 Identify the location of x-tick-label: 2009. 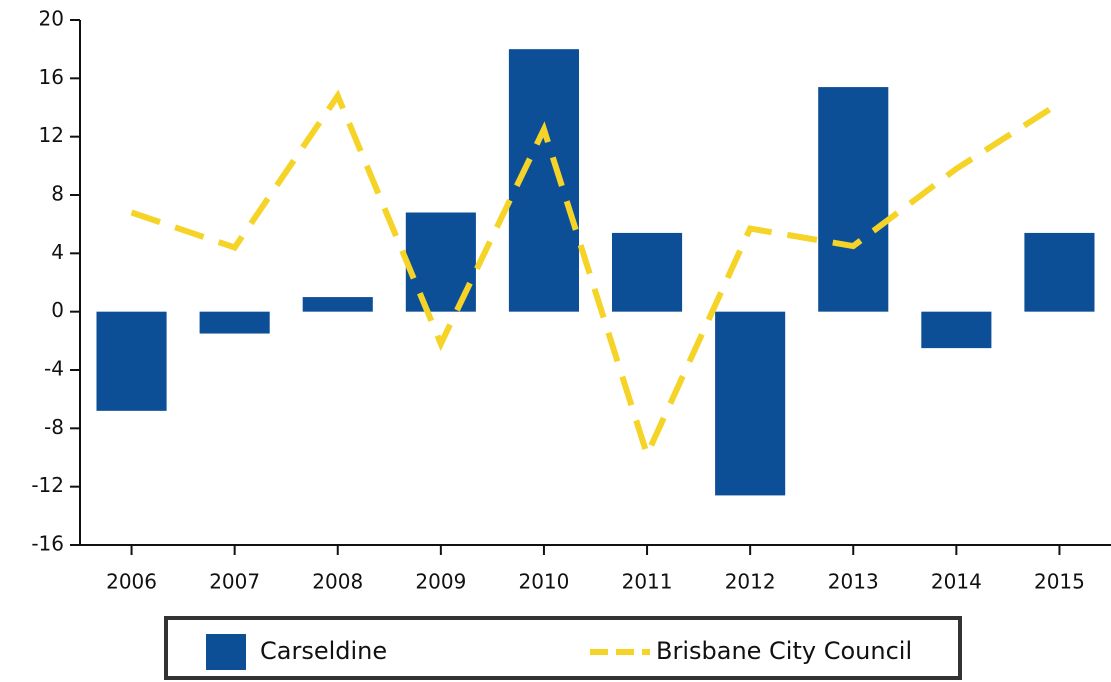
(440, 582).